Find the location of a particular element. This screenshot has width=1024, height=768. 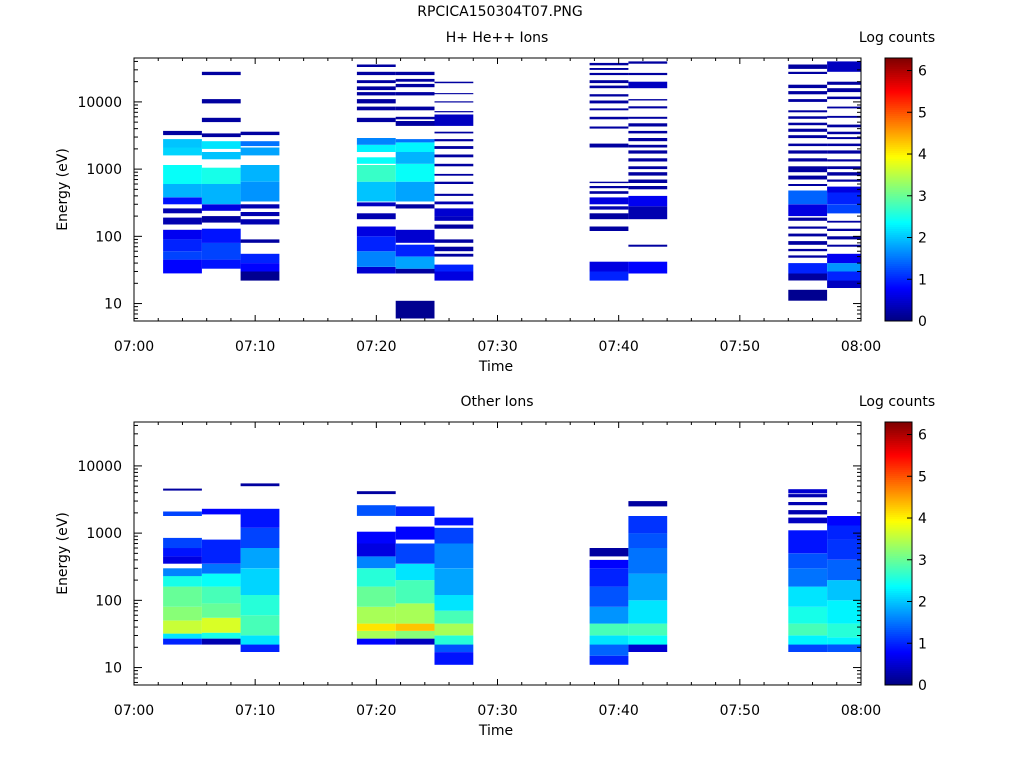

y-axis-label: Energy (eV) is located at coordinates (63, 553).